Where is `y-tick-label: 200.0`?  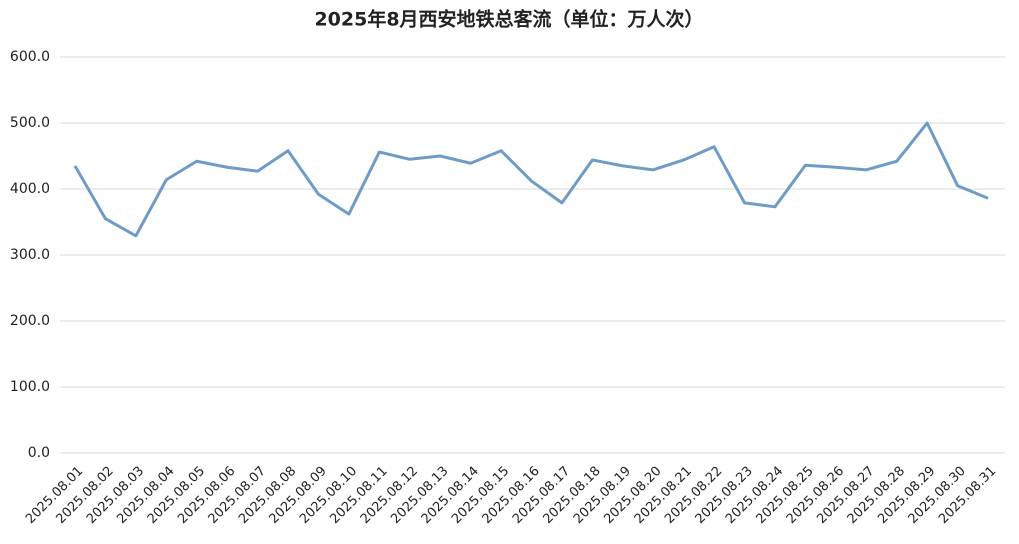
y-tick-label: 200.0 is located at coordinates (30, 321).